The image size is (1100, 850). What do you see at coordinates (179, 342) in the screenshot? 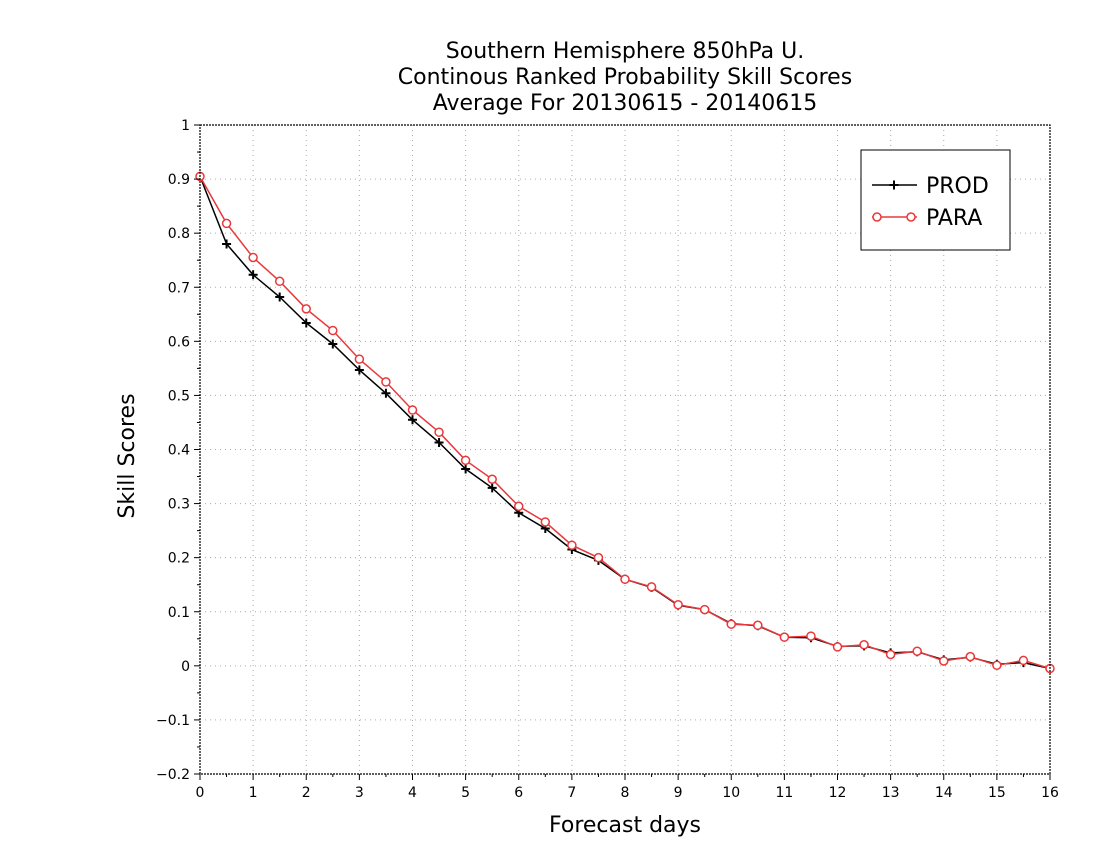
I see `y-tick-label: 0.6` at bounding box center [179, 342].